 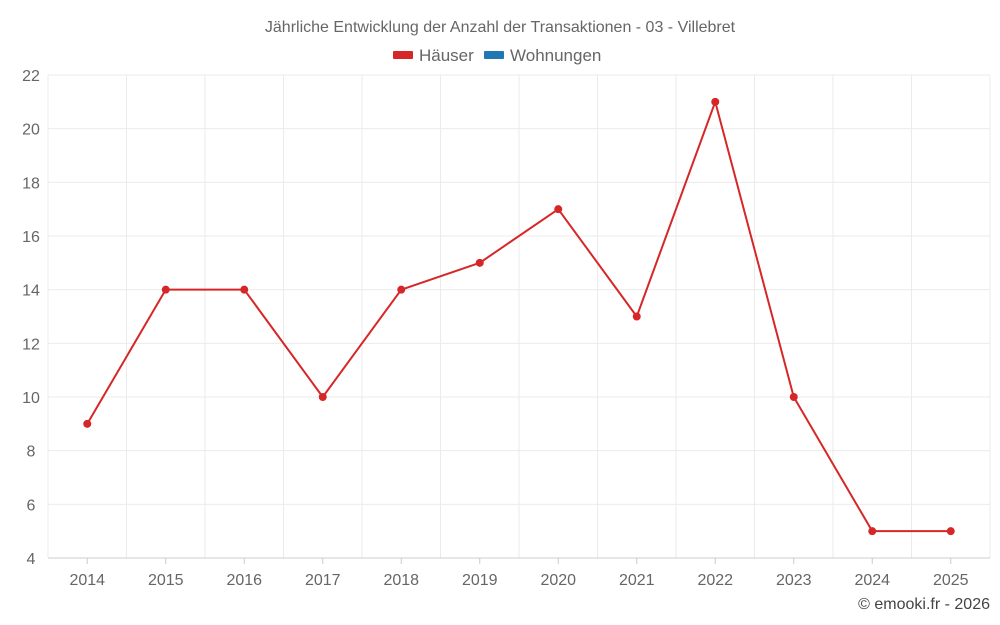 What do you see at coordinates (480, 580) in the screenshot?
I see `x-tick-label: 2019` at bounding box center [480, 580].